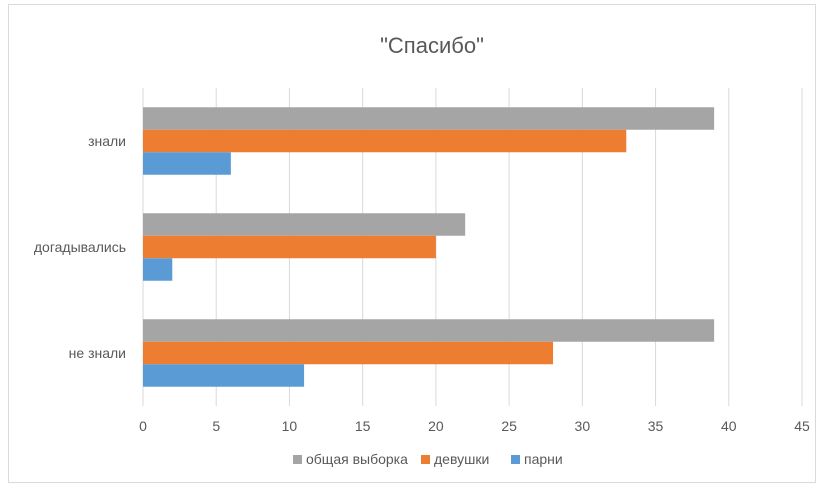 The height and width of the screenshot is (487, 817). I want to click on legend: общая выборка девушки парни, so click(428, 459).